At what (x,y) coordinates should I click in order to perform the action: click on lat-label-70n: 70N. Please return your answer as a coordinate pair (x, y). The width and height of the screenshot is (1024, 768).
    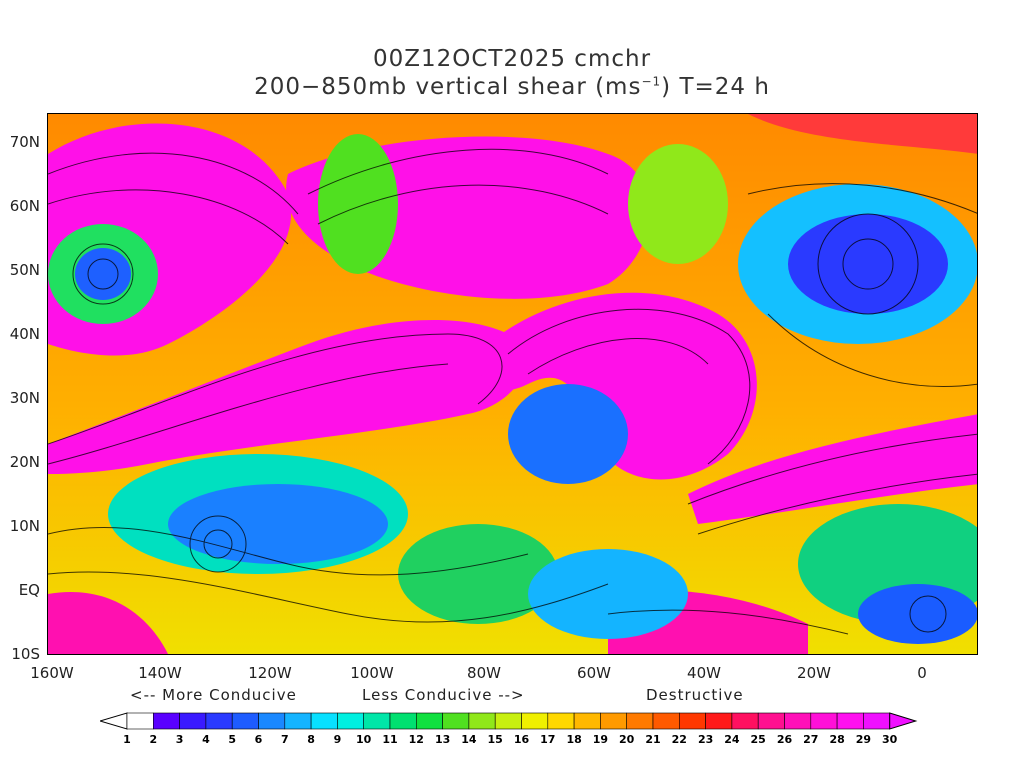
    Looking at the image, I should click on (24, 142).